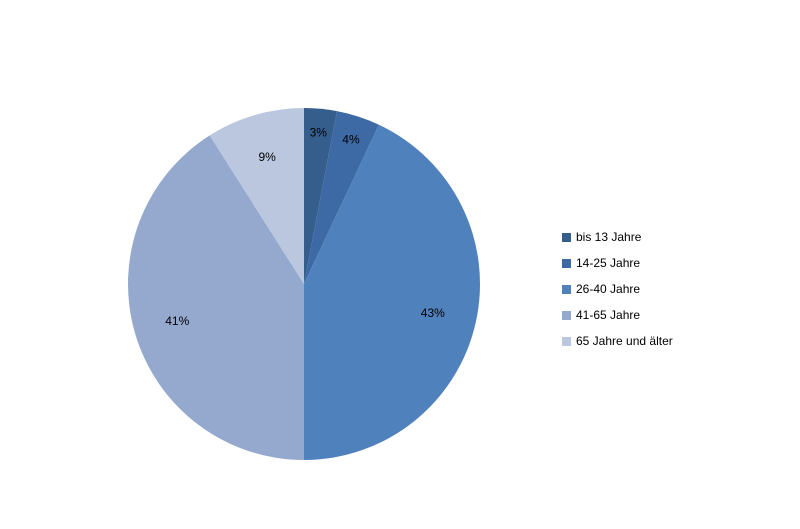 The image size is (800, 529). I want to click on legend-item-41-65-jahre: 41-65 Jahre, so click(617, 315).